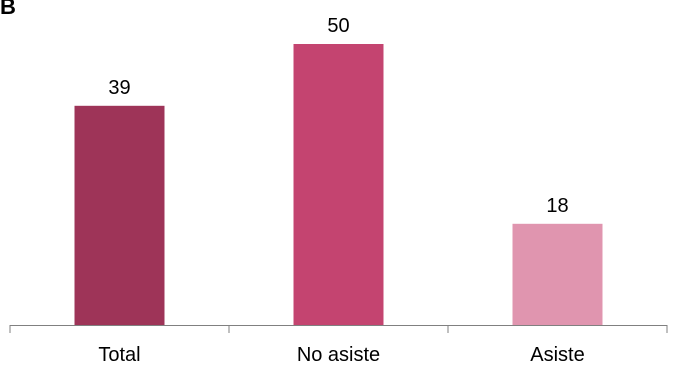 The height and width of the screenshot is (369, 684). I want to click on x-tick-label-no-asiste: No asiste, so click(338, 355).